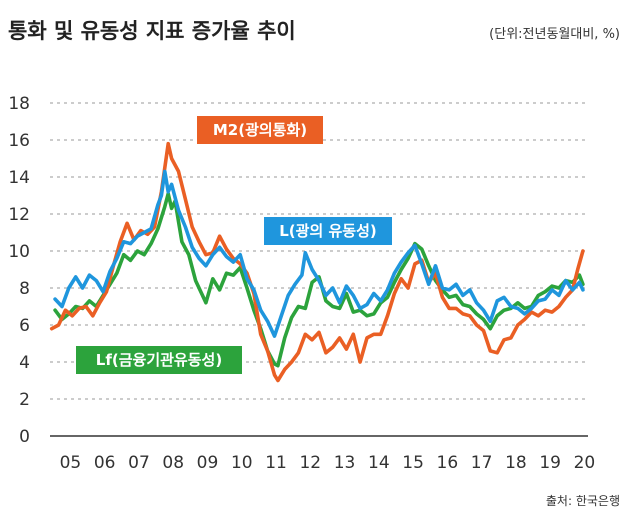 This screenshot has height=513, width=628. What do you see at coordinates (24, 437) in the screenshot?
I see `y-tick-label: 0` at bounding box center [24, 437].